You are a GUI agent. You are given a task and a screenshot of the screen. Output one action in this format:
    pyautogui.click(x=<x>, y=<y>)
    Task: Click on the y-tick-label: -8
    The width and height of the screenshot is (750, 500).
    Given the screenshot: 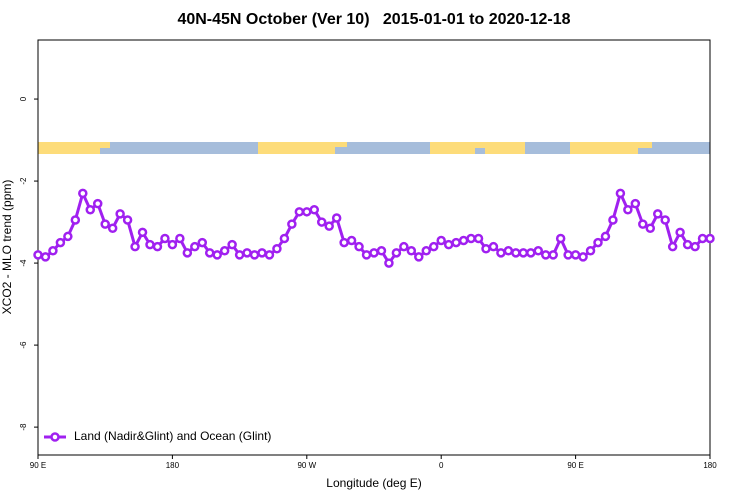 What is the action you would take?
    pyautogui.click(x=23, y=427)
    